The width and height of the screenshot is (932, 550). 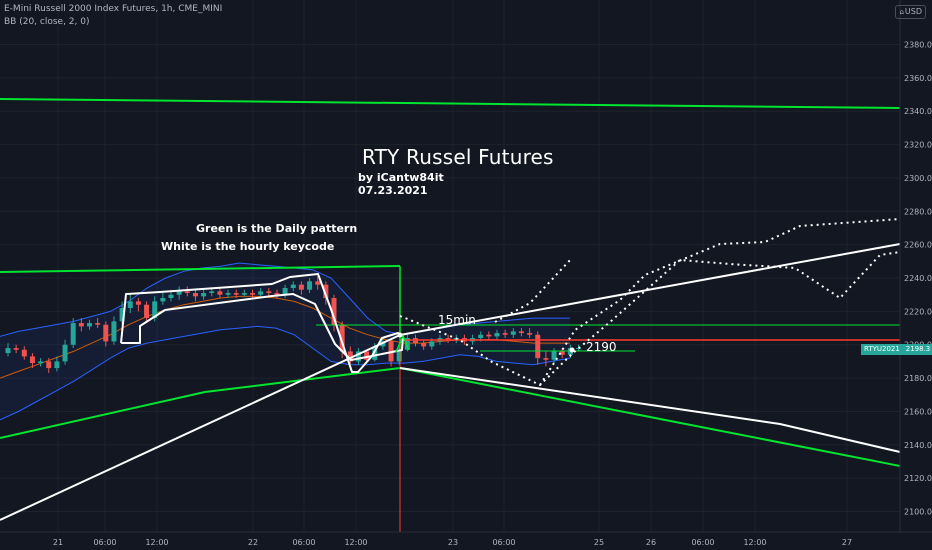 I want to click on price-axis-bg, so click(x=916, y=275).